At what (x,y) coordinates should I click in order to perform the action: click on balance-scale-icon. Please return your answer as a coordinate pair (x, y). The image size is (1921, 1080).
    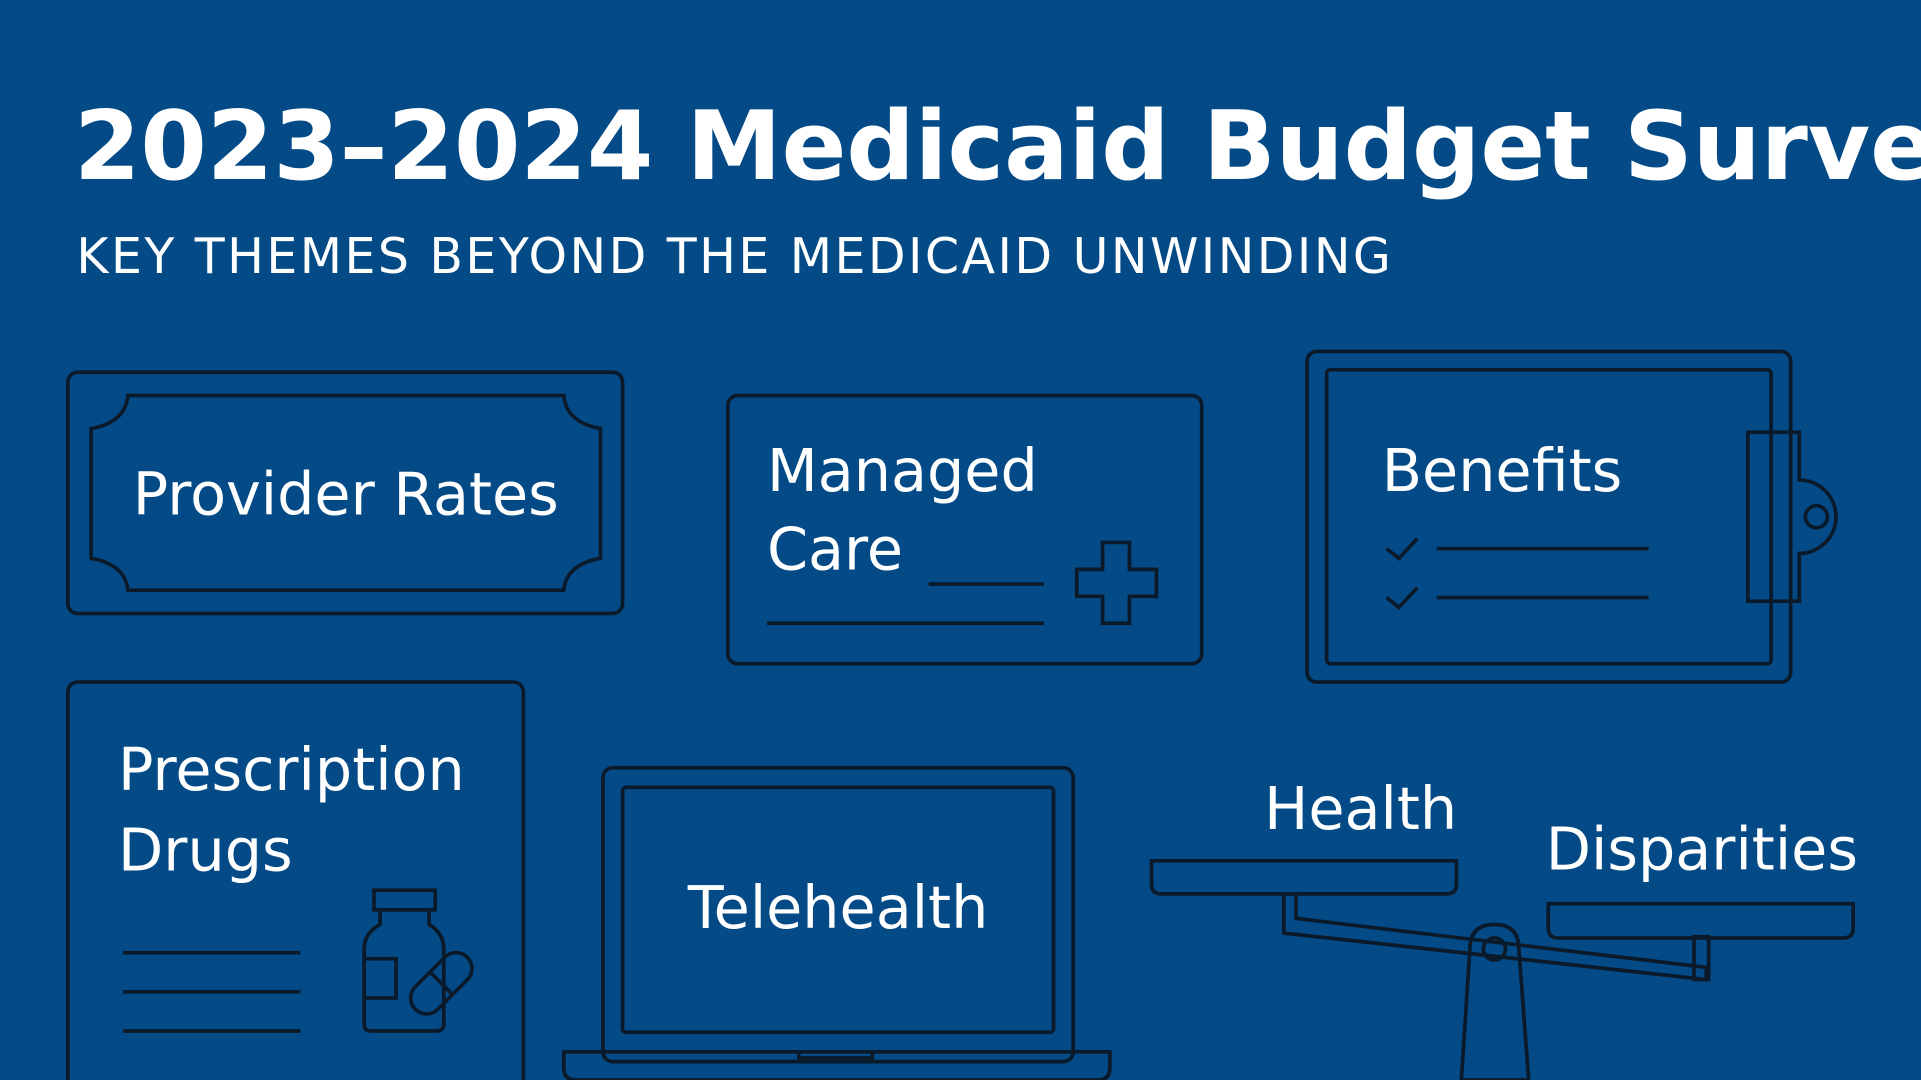
    Looking at the image, I should click on (1502, 969).